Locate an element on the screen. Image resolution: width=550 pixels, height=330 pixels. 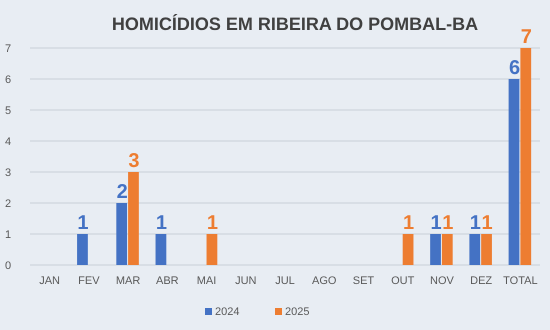
chart-title: HOMICÍDIOS EM RIBEIRA DO POMBAL-BA is located at coordinates (295, 24).